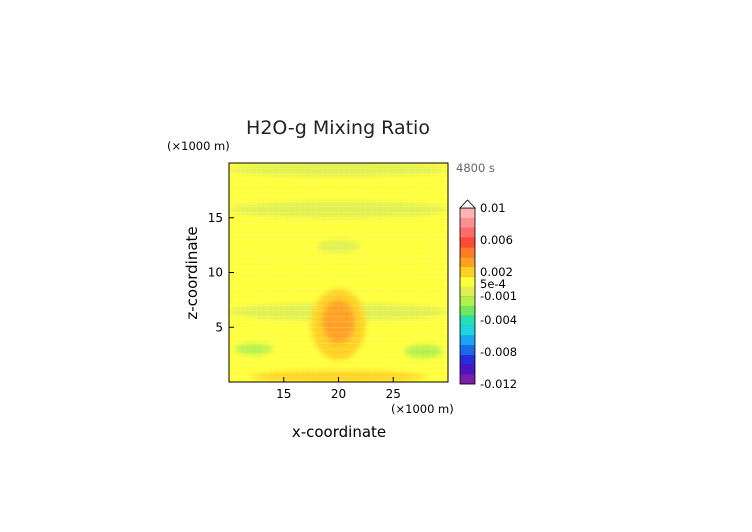  I want to click on y-tick-label: 10, so click(215, 273).